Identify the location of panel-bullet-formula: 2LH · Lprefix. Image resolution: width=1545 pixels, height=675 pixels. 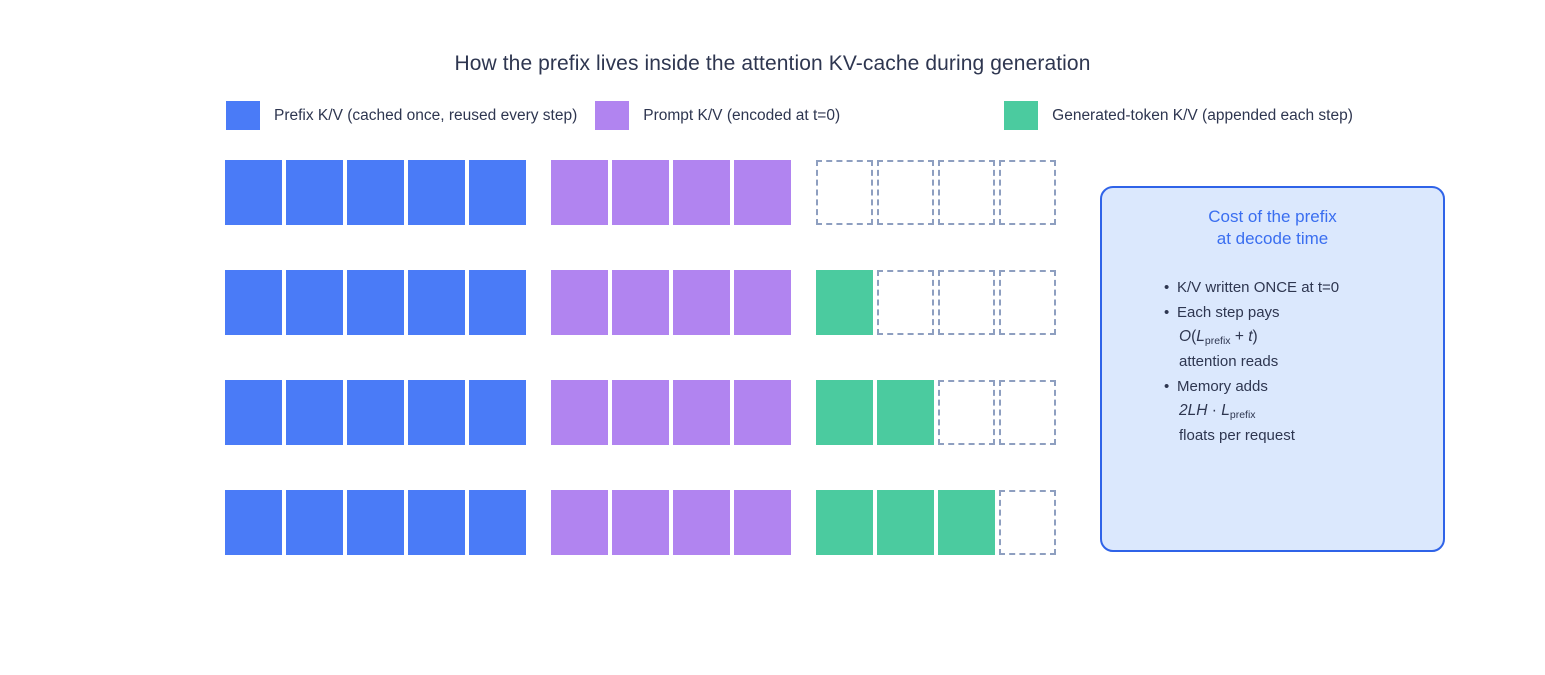
(1217, 411).